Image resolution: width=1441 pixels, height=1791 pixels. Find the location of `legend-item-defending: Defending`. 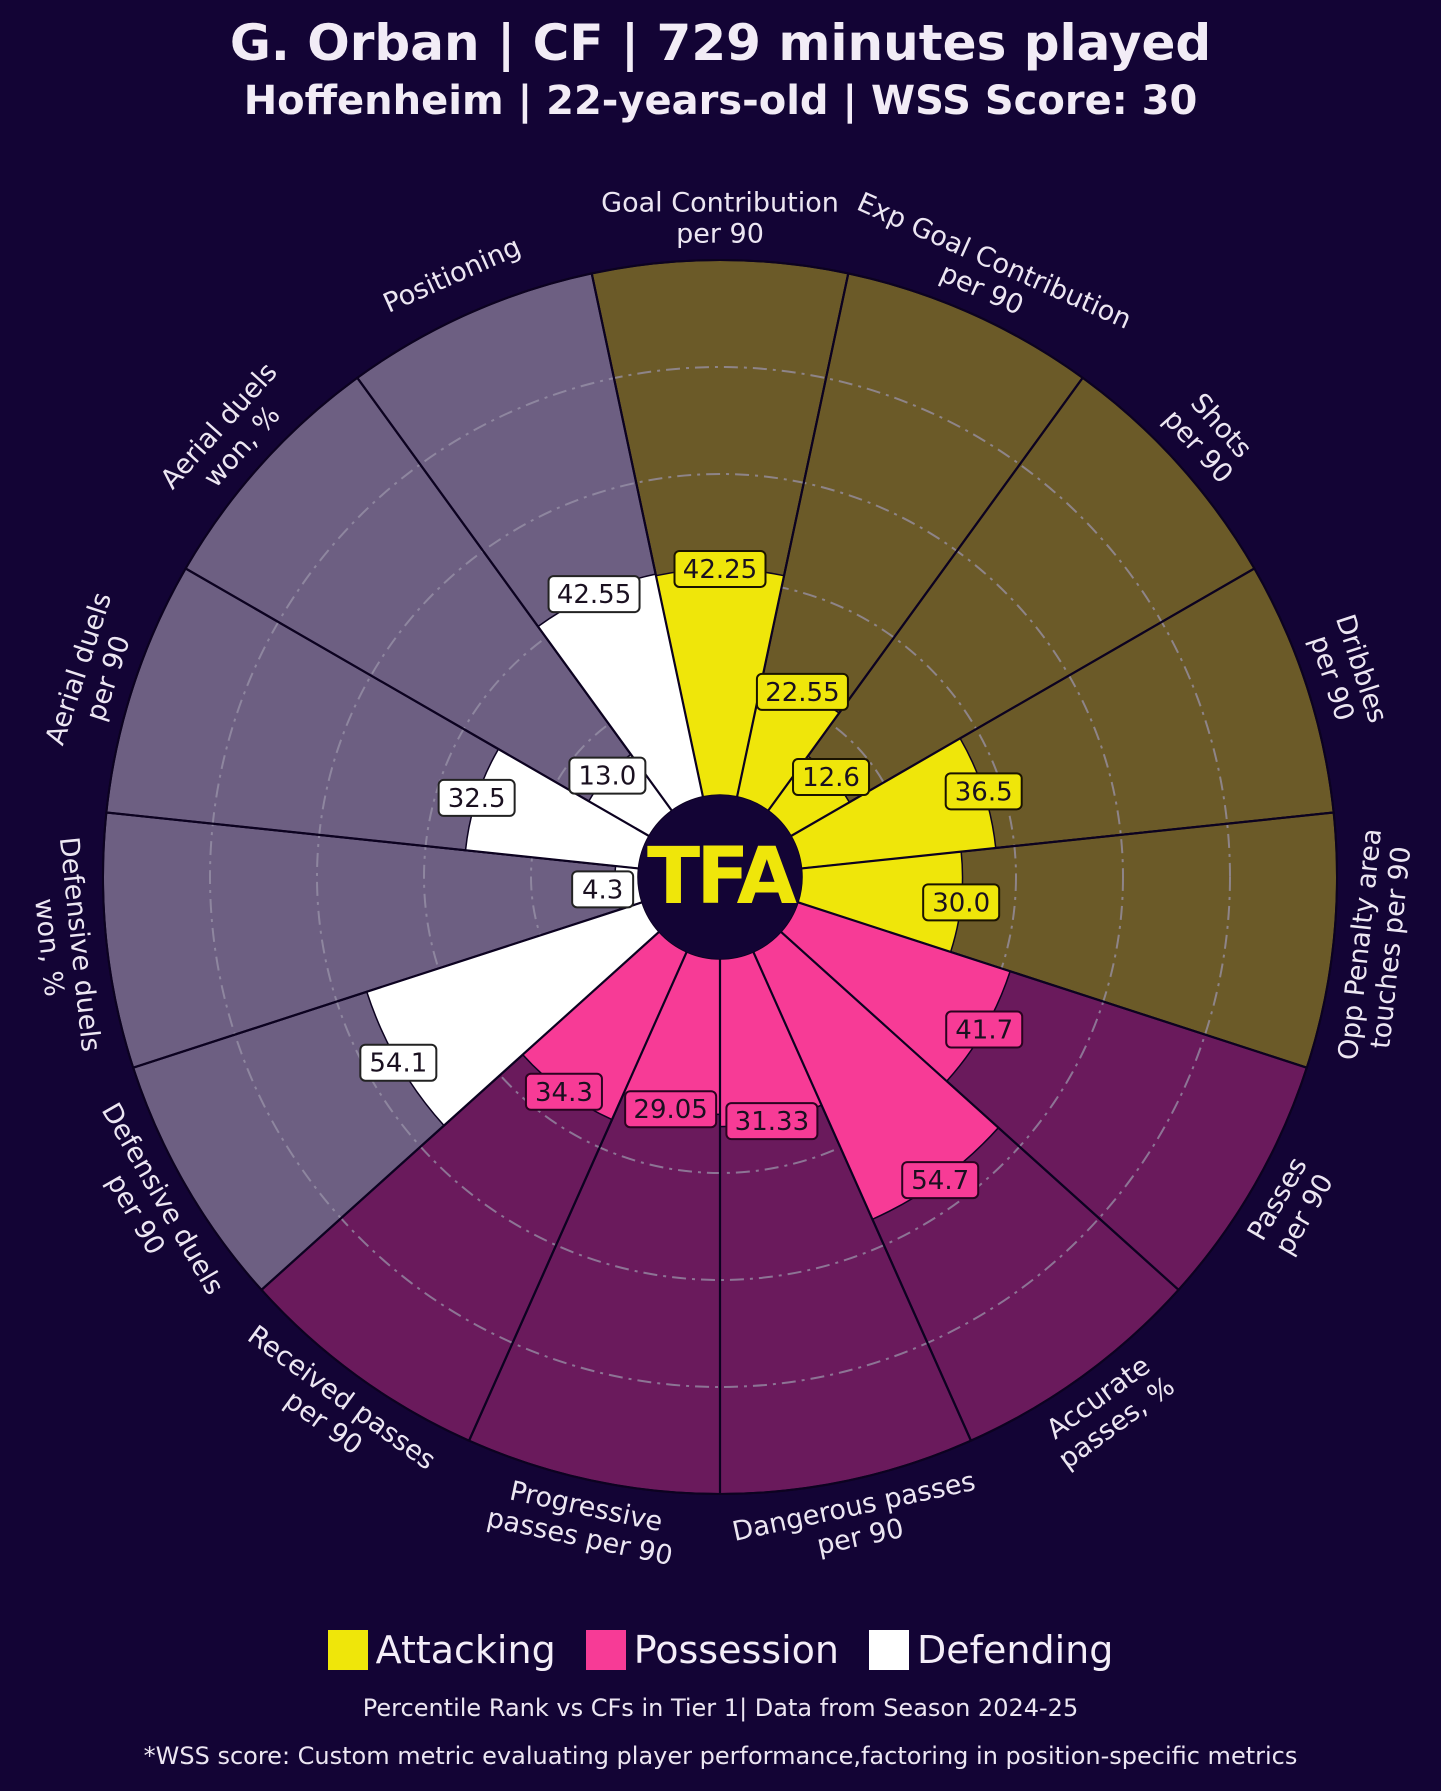

legend-item-defending: Defending is located at coordinates (991, 1650).